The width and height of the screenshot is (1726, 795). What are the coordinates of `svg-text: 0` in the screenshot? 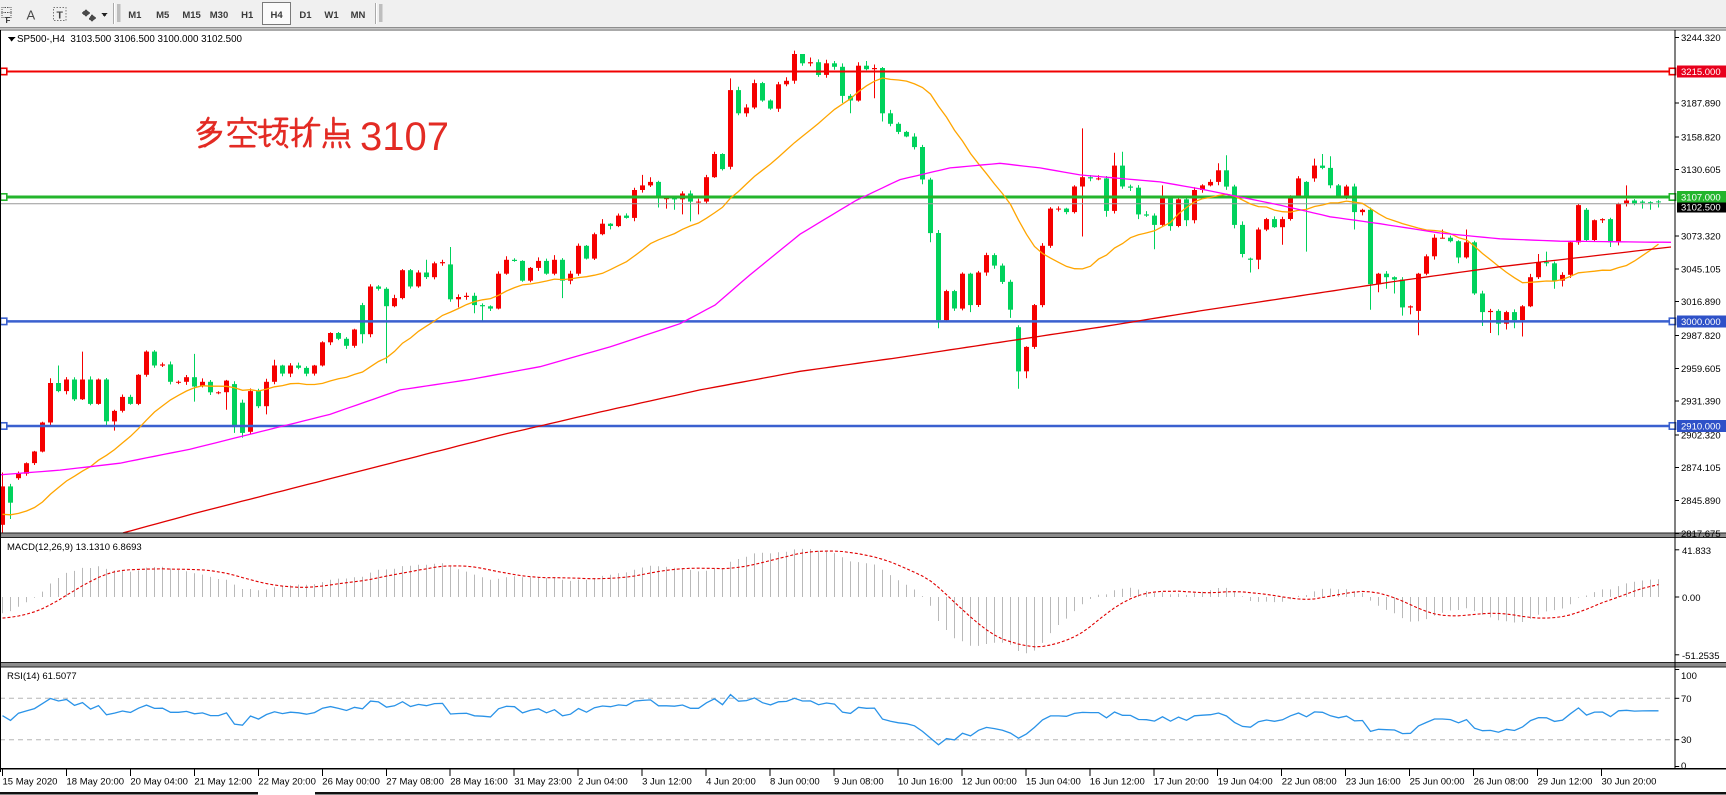 It's located at (1683, 766).